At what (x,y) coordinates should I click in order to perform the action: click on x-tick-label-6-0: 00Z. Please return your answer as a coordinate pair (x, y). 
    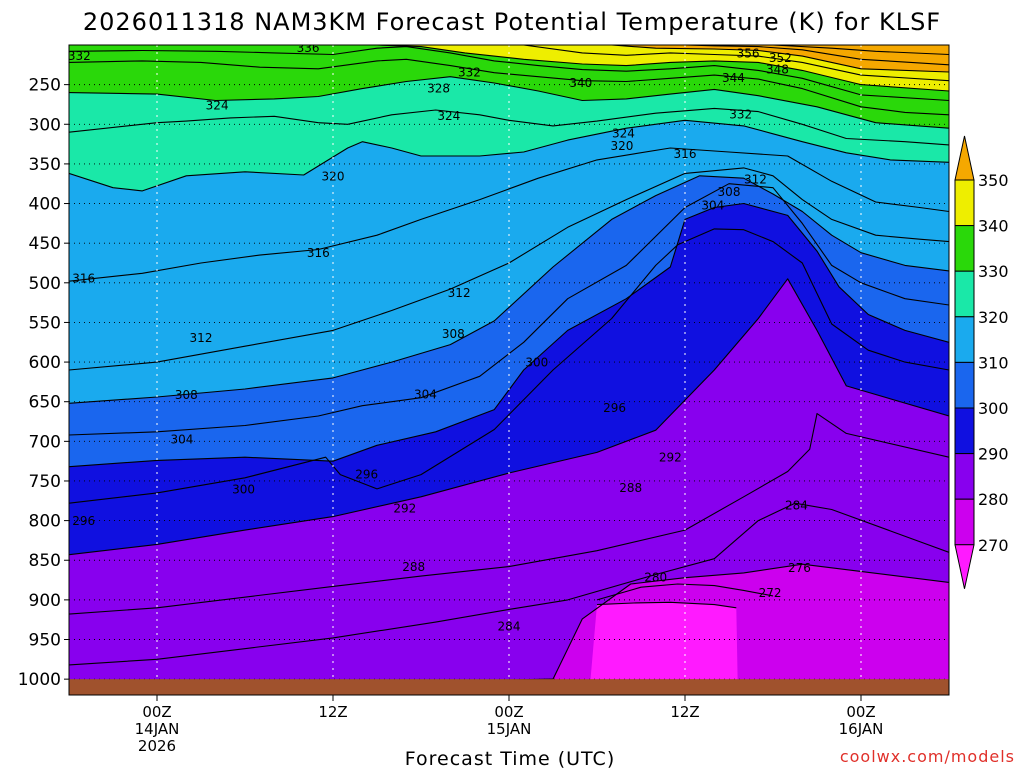
    Looking at the image, I should click on (156, 712).